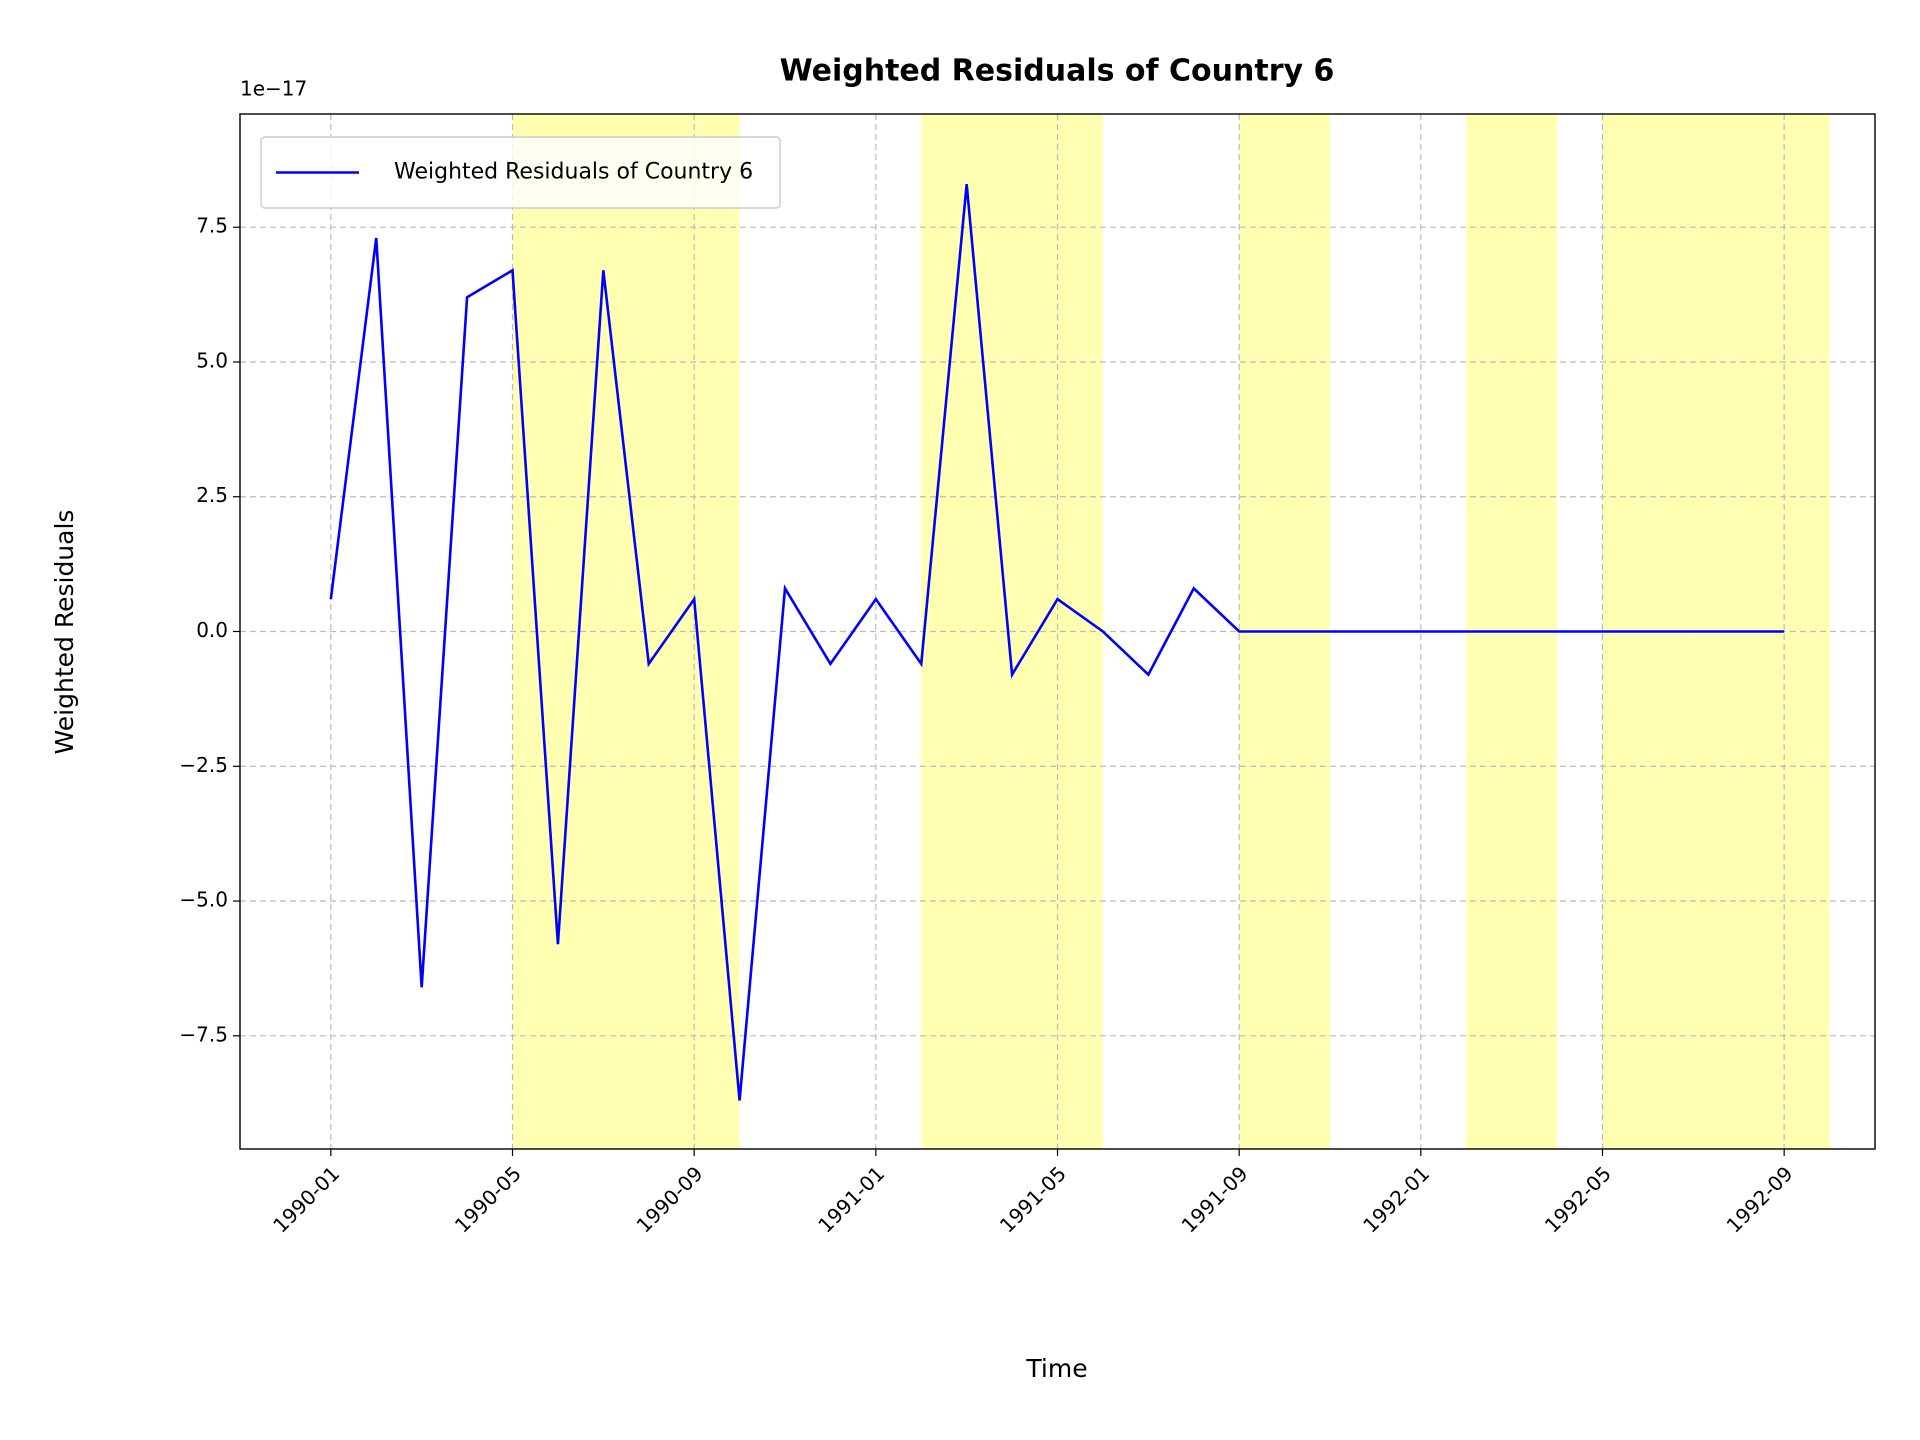  Describe the element at coordinates (1396, 1199) in the screenshot. I see `x-tick-label: 1992-01` at that location.